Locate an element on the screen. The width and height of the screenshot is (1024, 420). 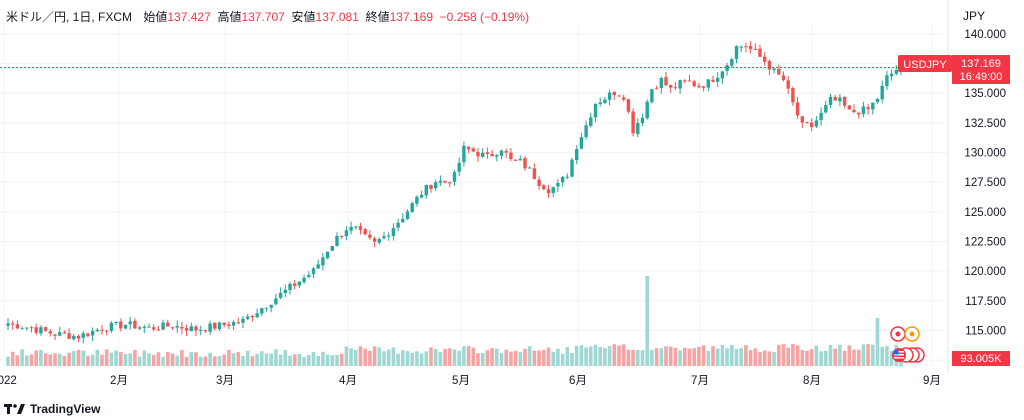
us-flag-icon is located at coordinates (908, 355).